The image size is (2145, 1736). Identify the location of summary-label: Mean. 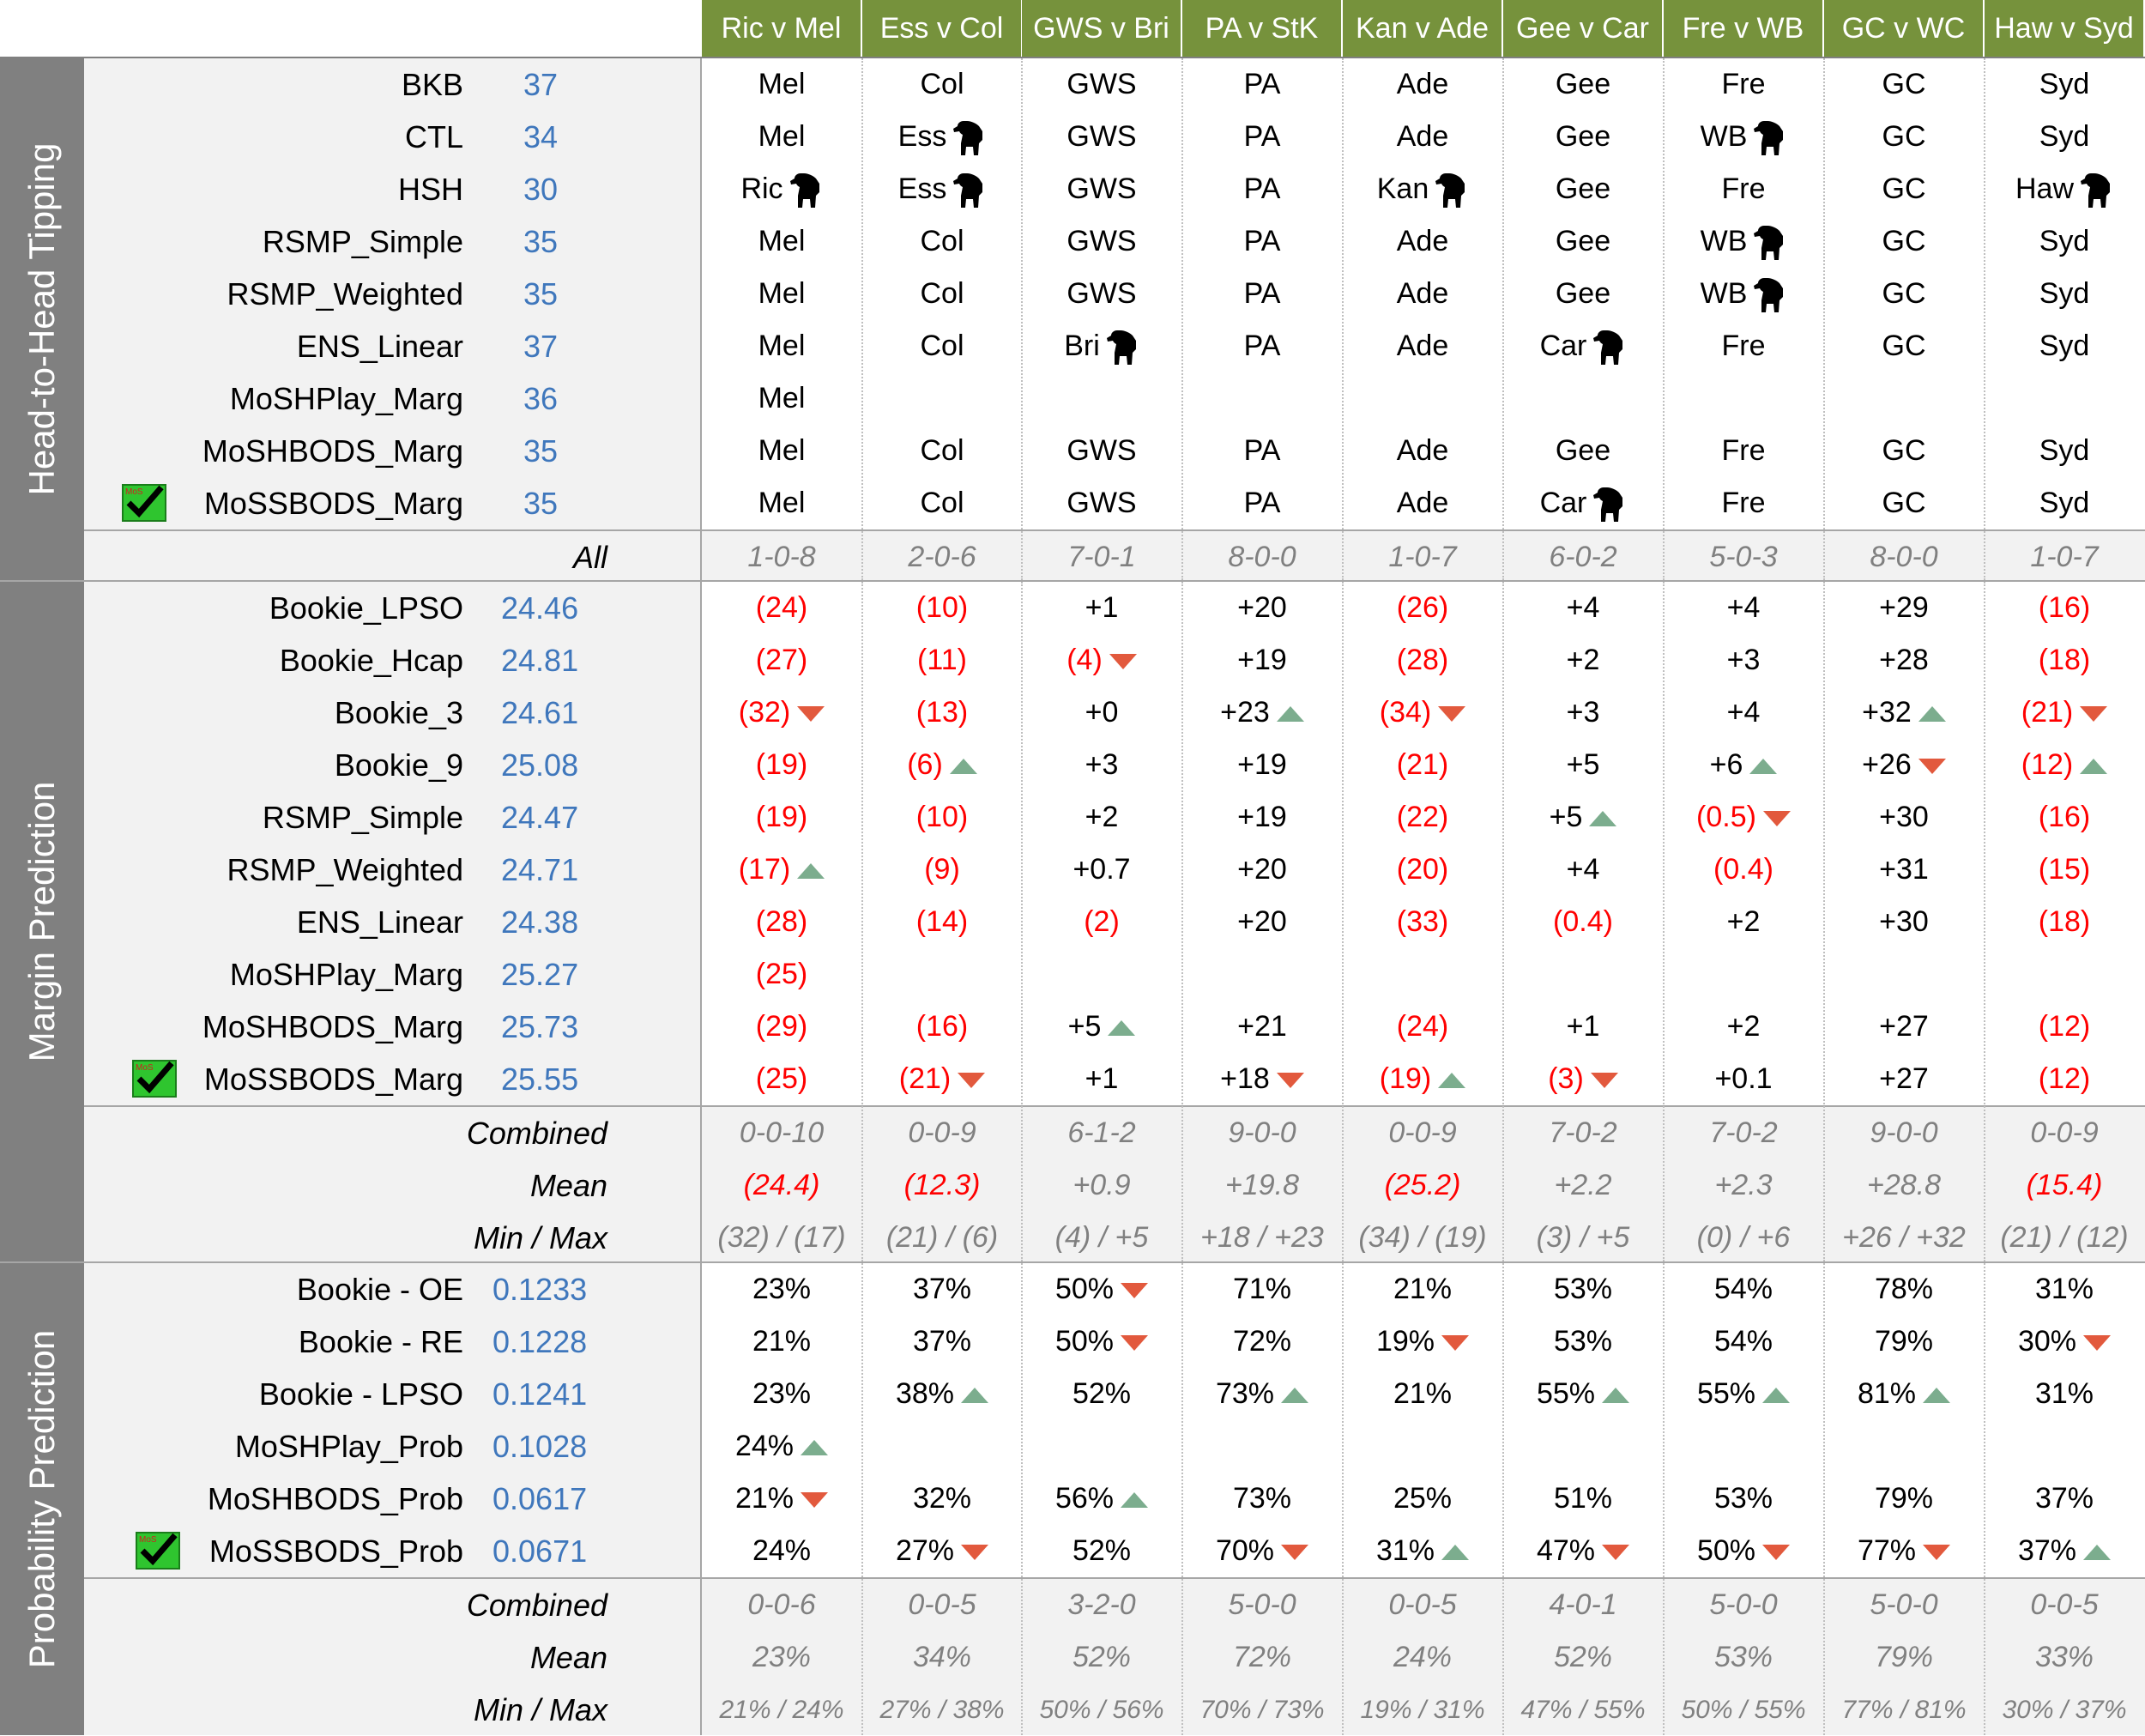
(568, 1186).